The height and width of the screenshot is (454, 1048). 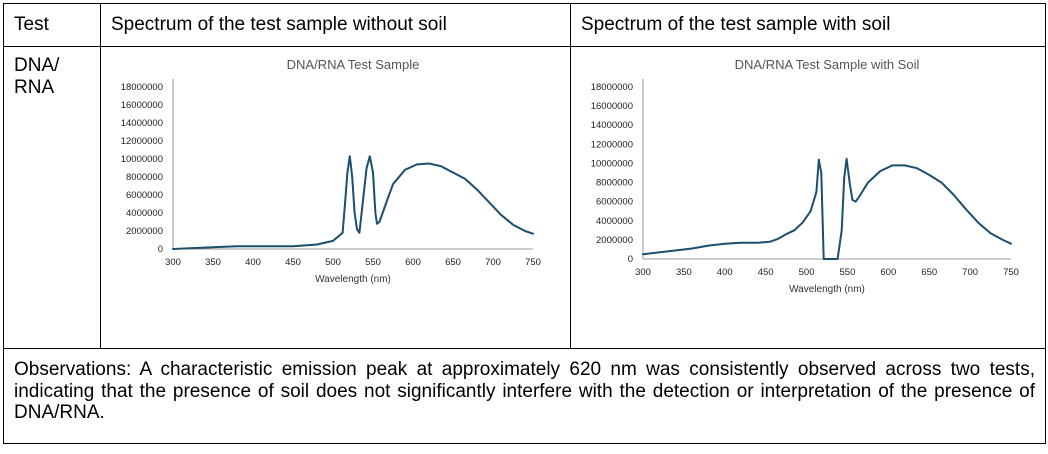 I want to click on chart-title: DNA/RNA Test Sample with Soil, so click(x=827, y=64).